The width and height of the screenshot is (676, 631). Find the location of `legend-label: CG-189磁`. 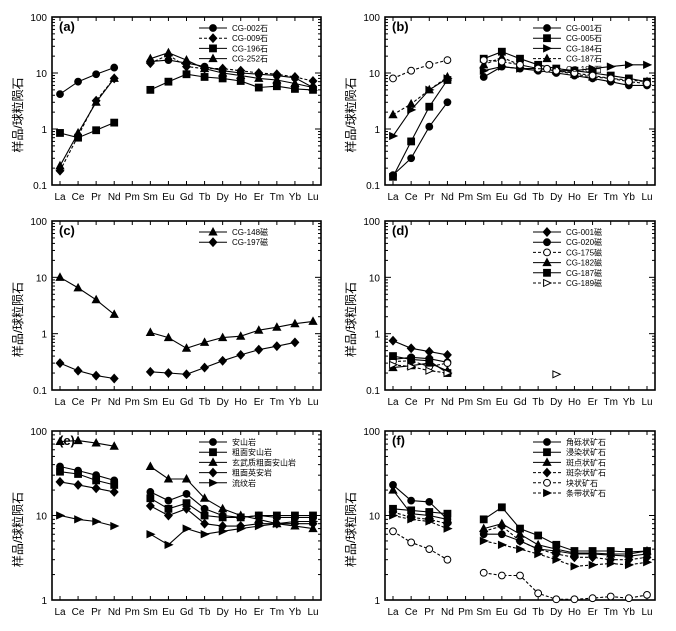

legend-label: CG-189磁 is located at coordinates (584, 283).